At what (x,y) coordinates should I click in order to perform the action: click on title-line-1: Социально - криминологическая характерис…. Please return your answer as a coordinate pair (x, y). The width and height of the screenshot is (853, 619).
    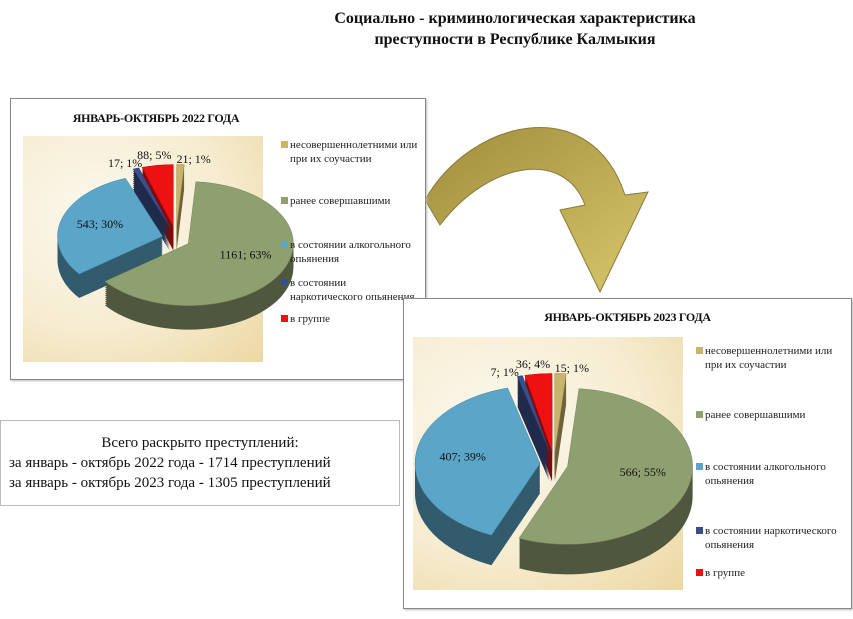
    Looking at the image, I should click on (515, 18).